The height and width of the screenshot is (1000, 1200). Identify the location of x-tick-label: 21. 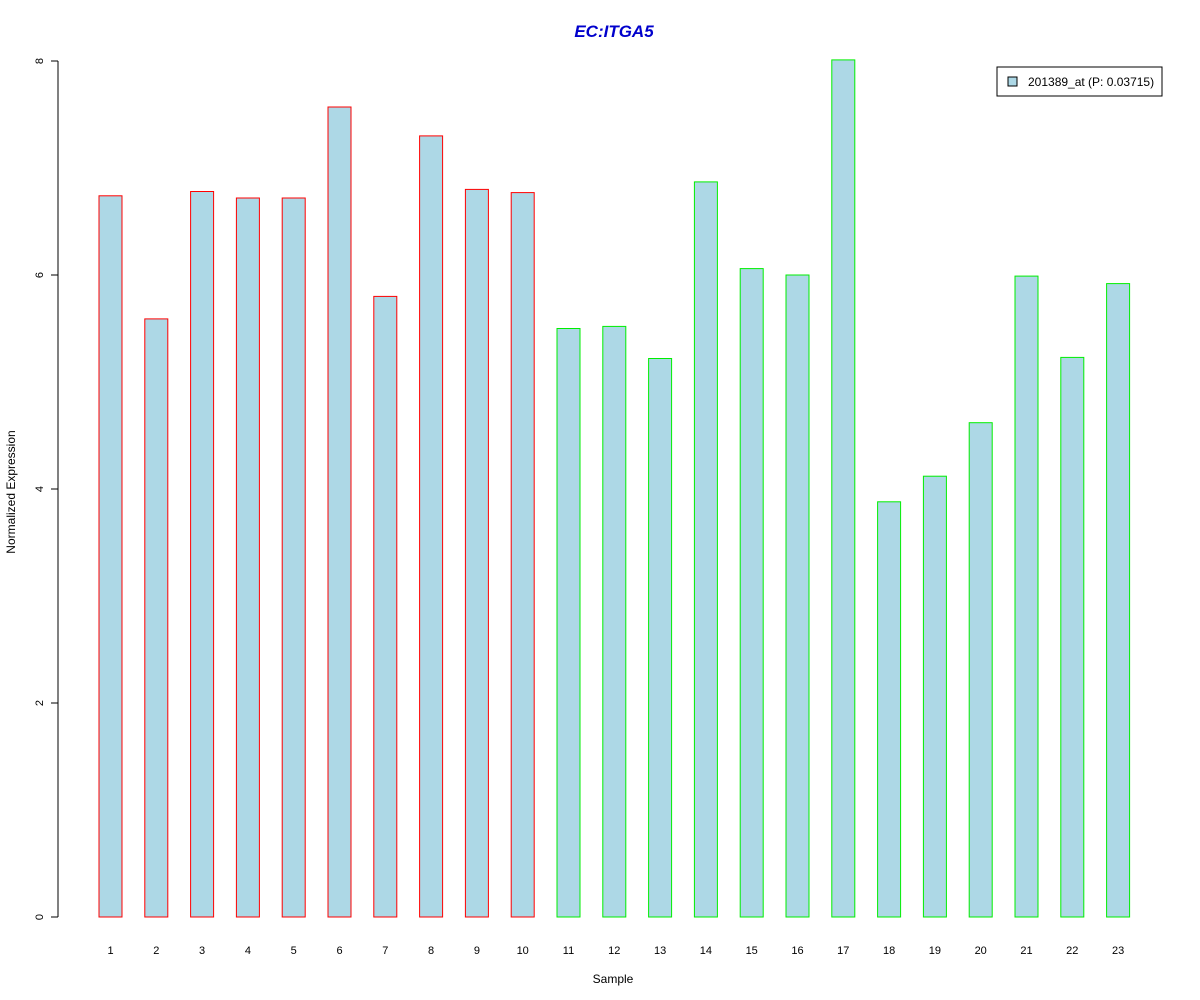
(1026, 951).